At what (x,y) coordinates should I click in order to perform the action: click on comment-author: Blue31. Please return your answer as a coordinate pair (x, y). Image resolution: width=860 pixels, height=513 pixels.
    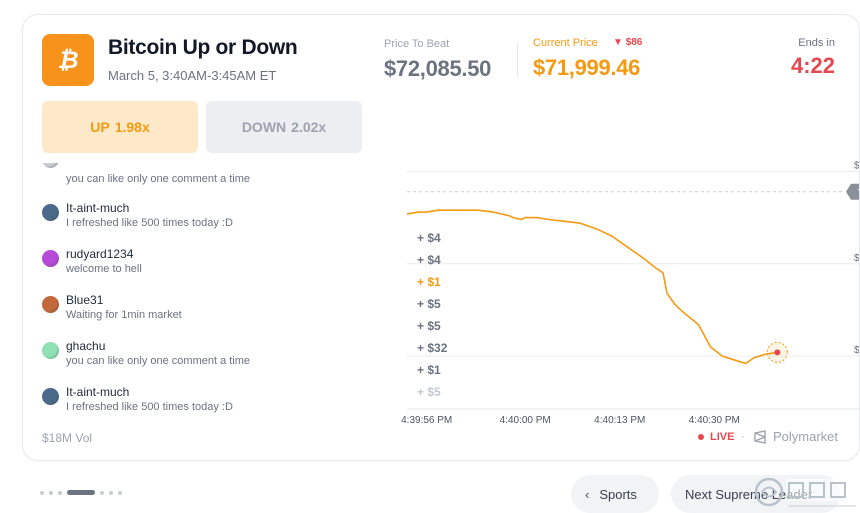
    Looking at the image, I should click on (85, 300).